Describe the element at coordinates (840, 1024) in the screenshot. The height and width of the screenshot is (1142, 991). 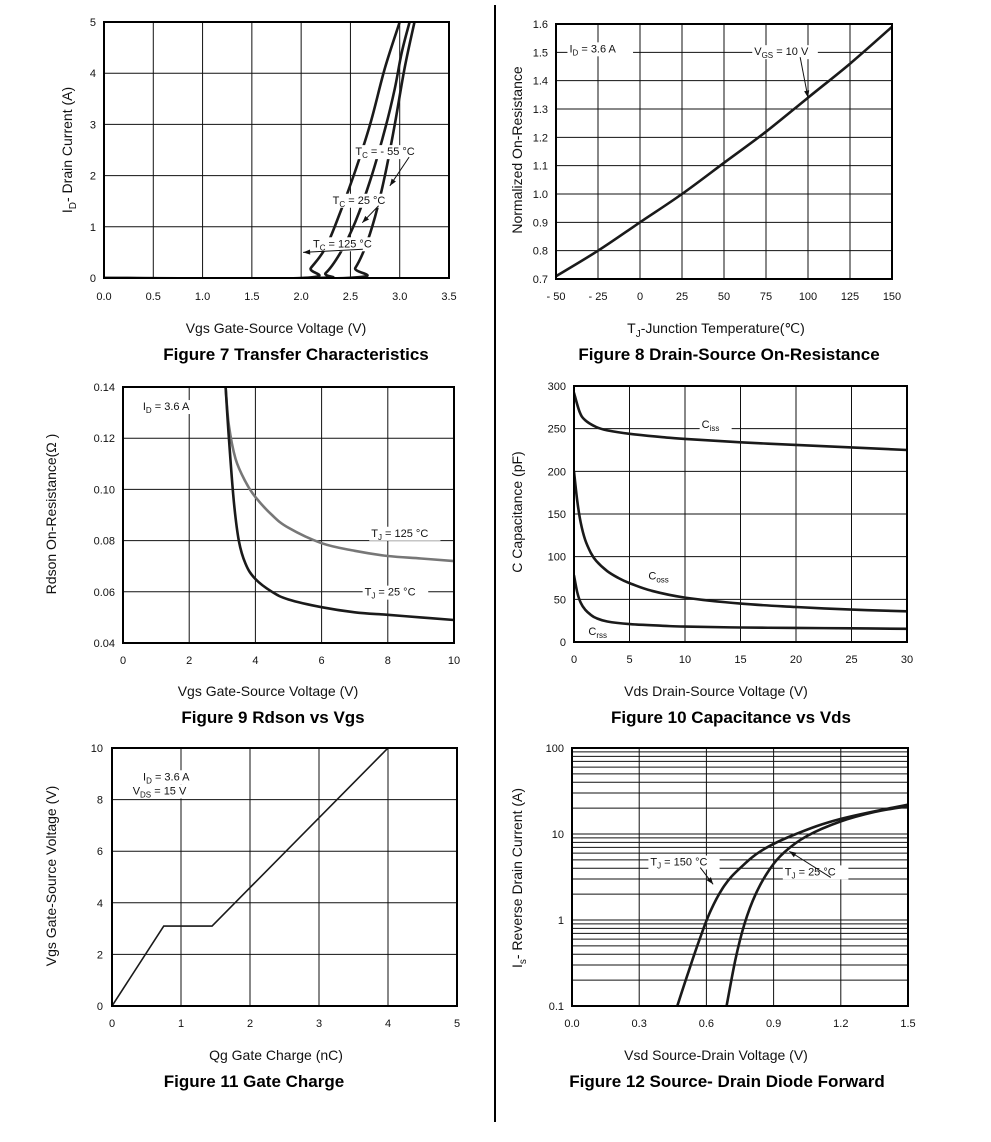
I see `x-tick-label: 1.2` at that location.